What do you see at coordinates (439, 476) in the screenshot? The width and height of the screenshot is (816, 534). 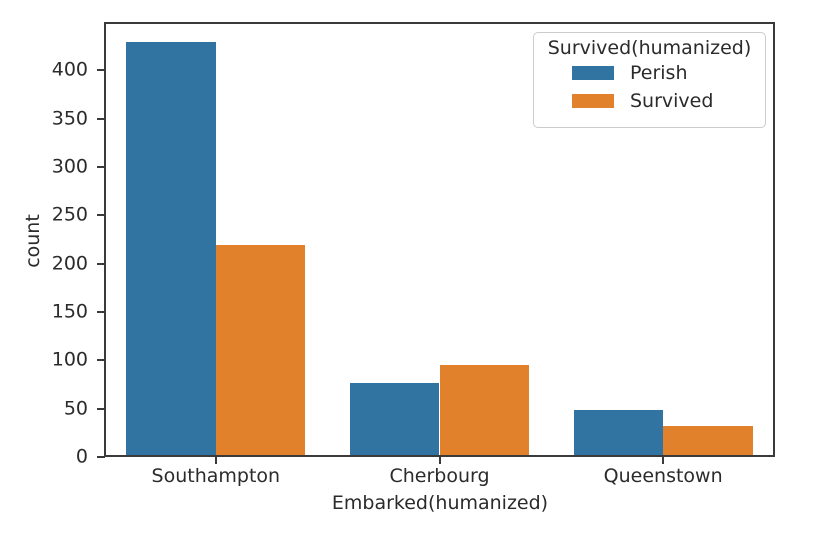 I see `x-tick-label-cherbourg: Cherbourg` at bounding box center [439, 476].